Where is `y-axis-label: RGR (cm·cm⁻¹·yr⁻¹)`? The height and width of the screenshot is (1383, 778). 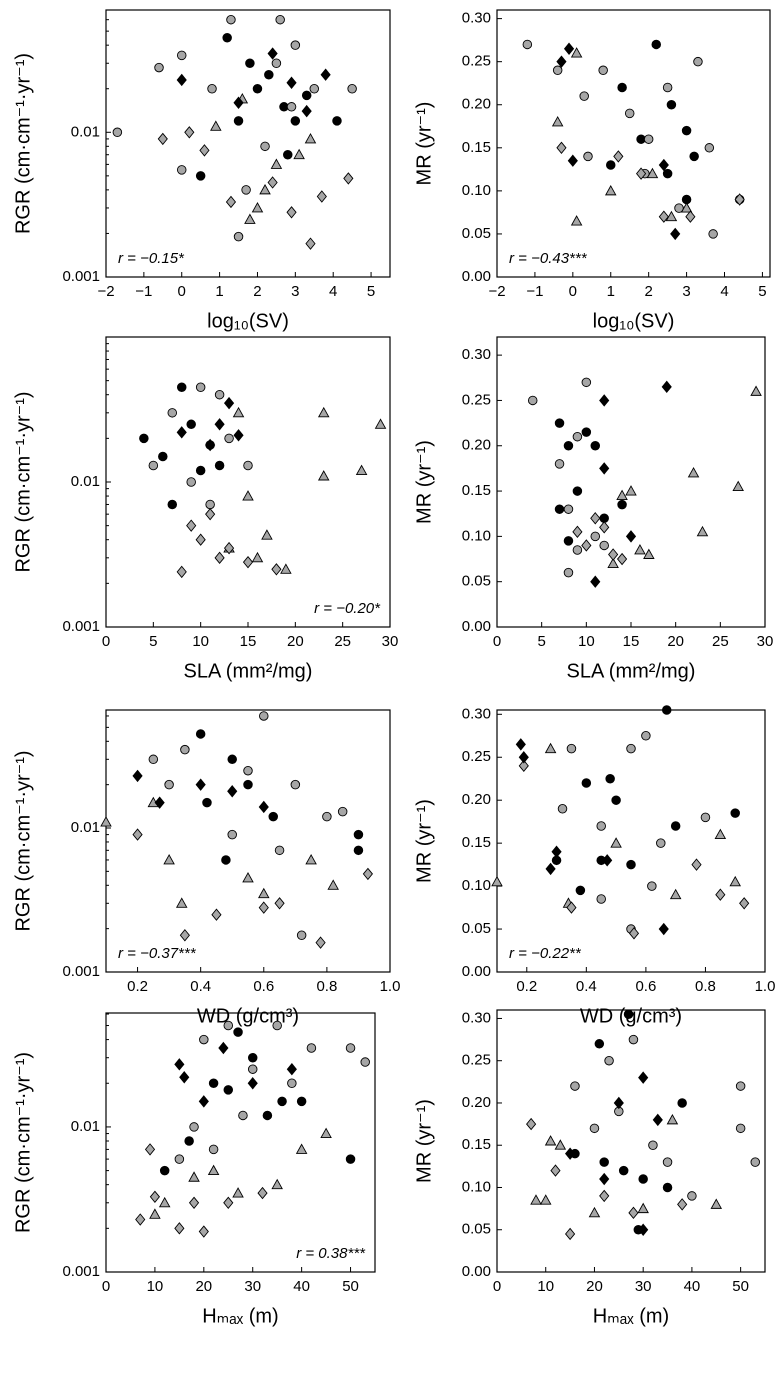 y-axis-label: RGR (cm·cm⁻¹·yr⁻¹) is located at coordinates (23, 481).